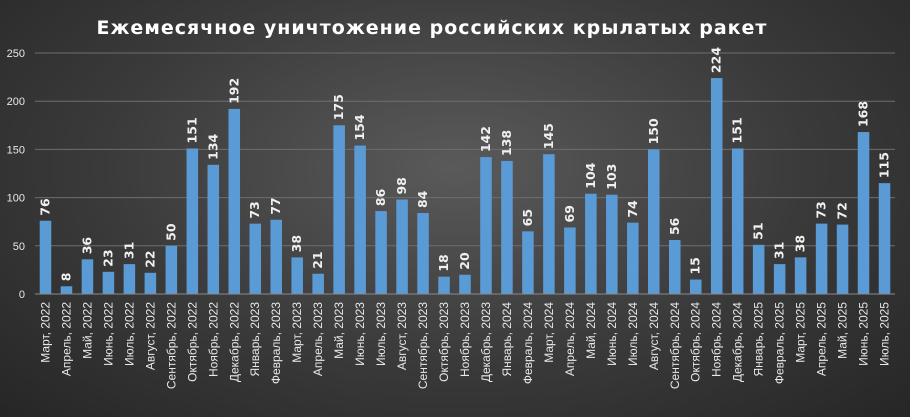 The height and width of the screenshot is (417, 910). Describe the element at coordinates (234, 342) in the screenshot. I see `x-tick-label: Декабрь, 2022` at that location.